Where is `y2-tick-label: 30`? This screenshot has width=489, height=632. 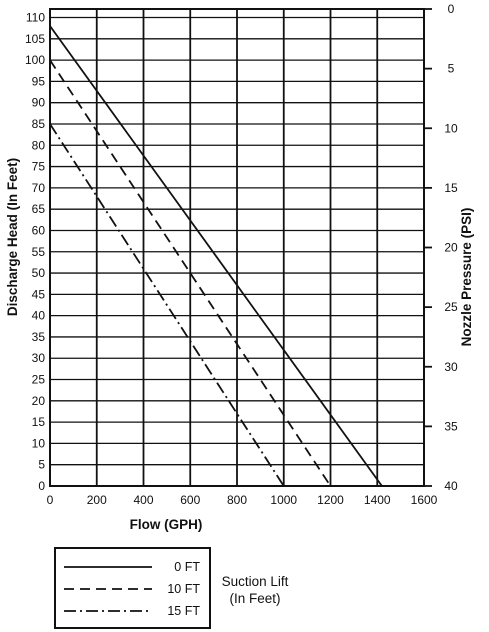 y2-tick-label: 30 is located at coordinates (451, 367).